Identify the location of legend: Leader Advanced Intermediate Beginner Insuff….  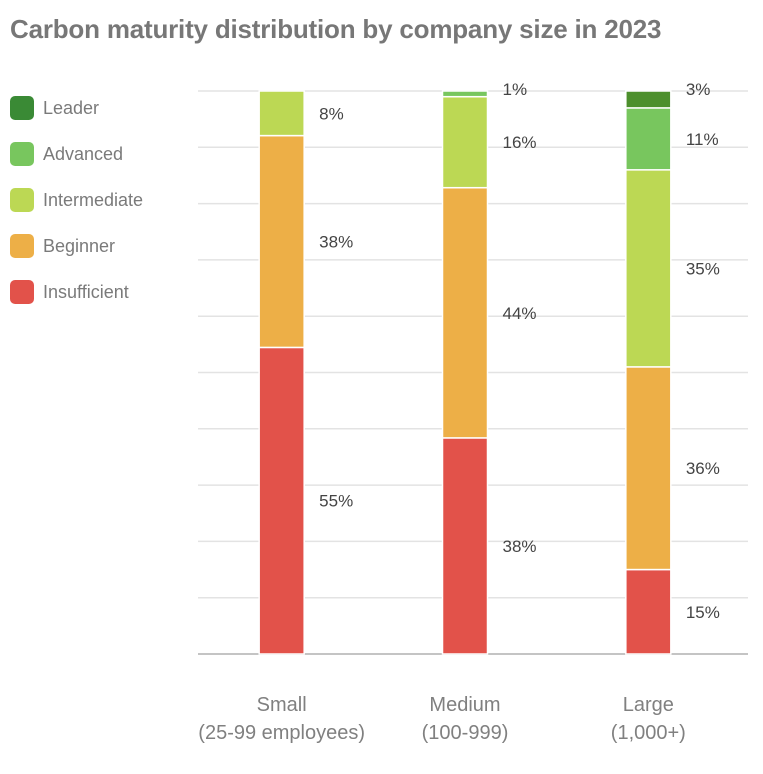
(76, 200).